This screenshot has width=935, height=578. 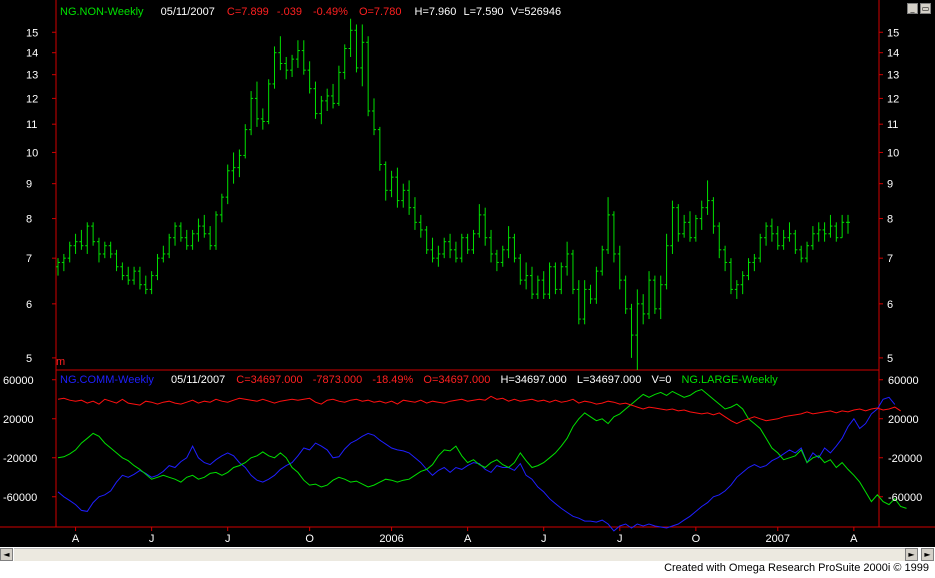 What do you see at coordinates (912, 8) in the screenshot?
I see `minimize-button: _` at bounding box center [912, 8].